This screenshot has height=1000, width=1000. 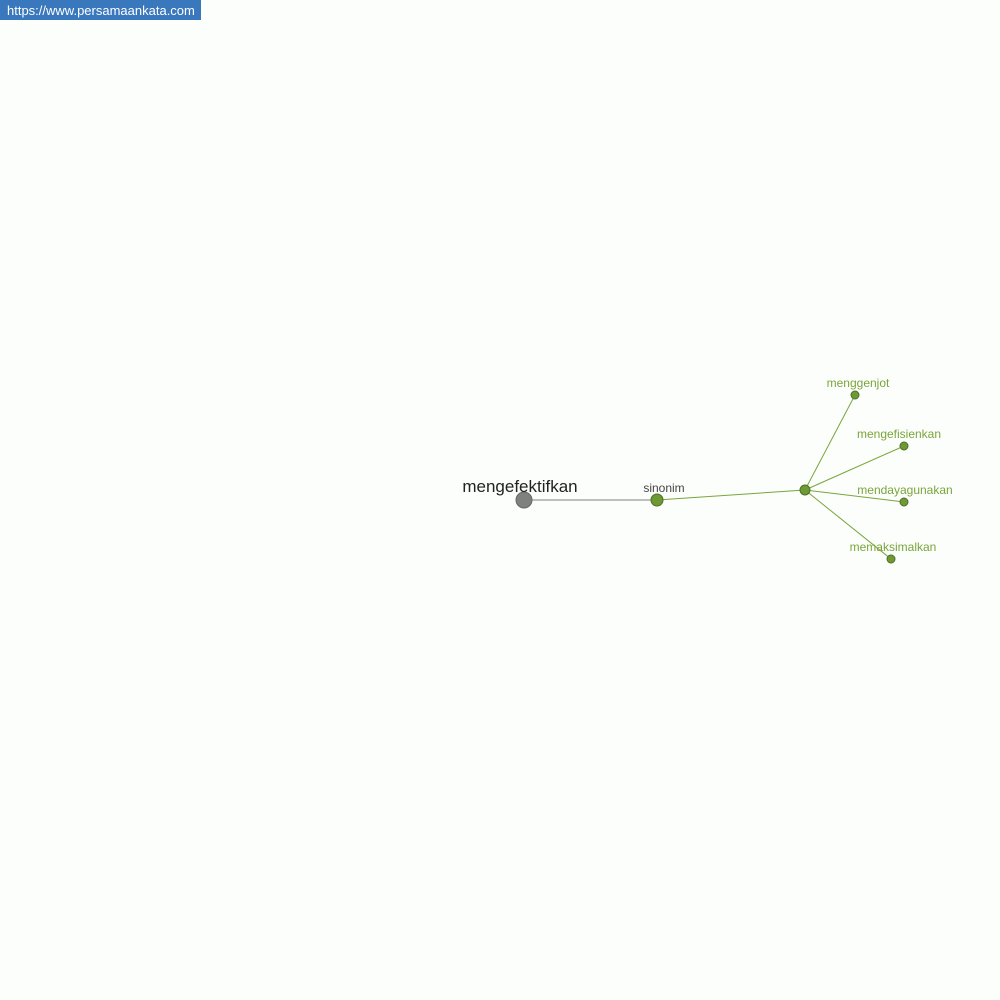 I want to click on edges, so click(x=714, y=477).